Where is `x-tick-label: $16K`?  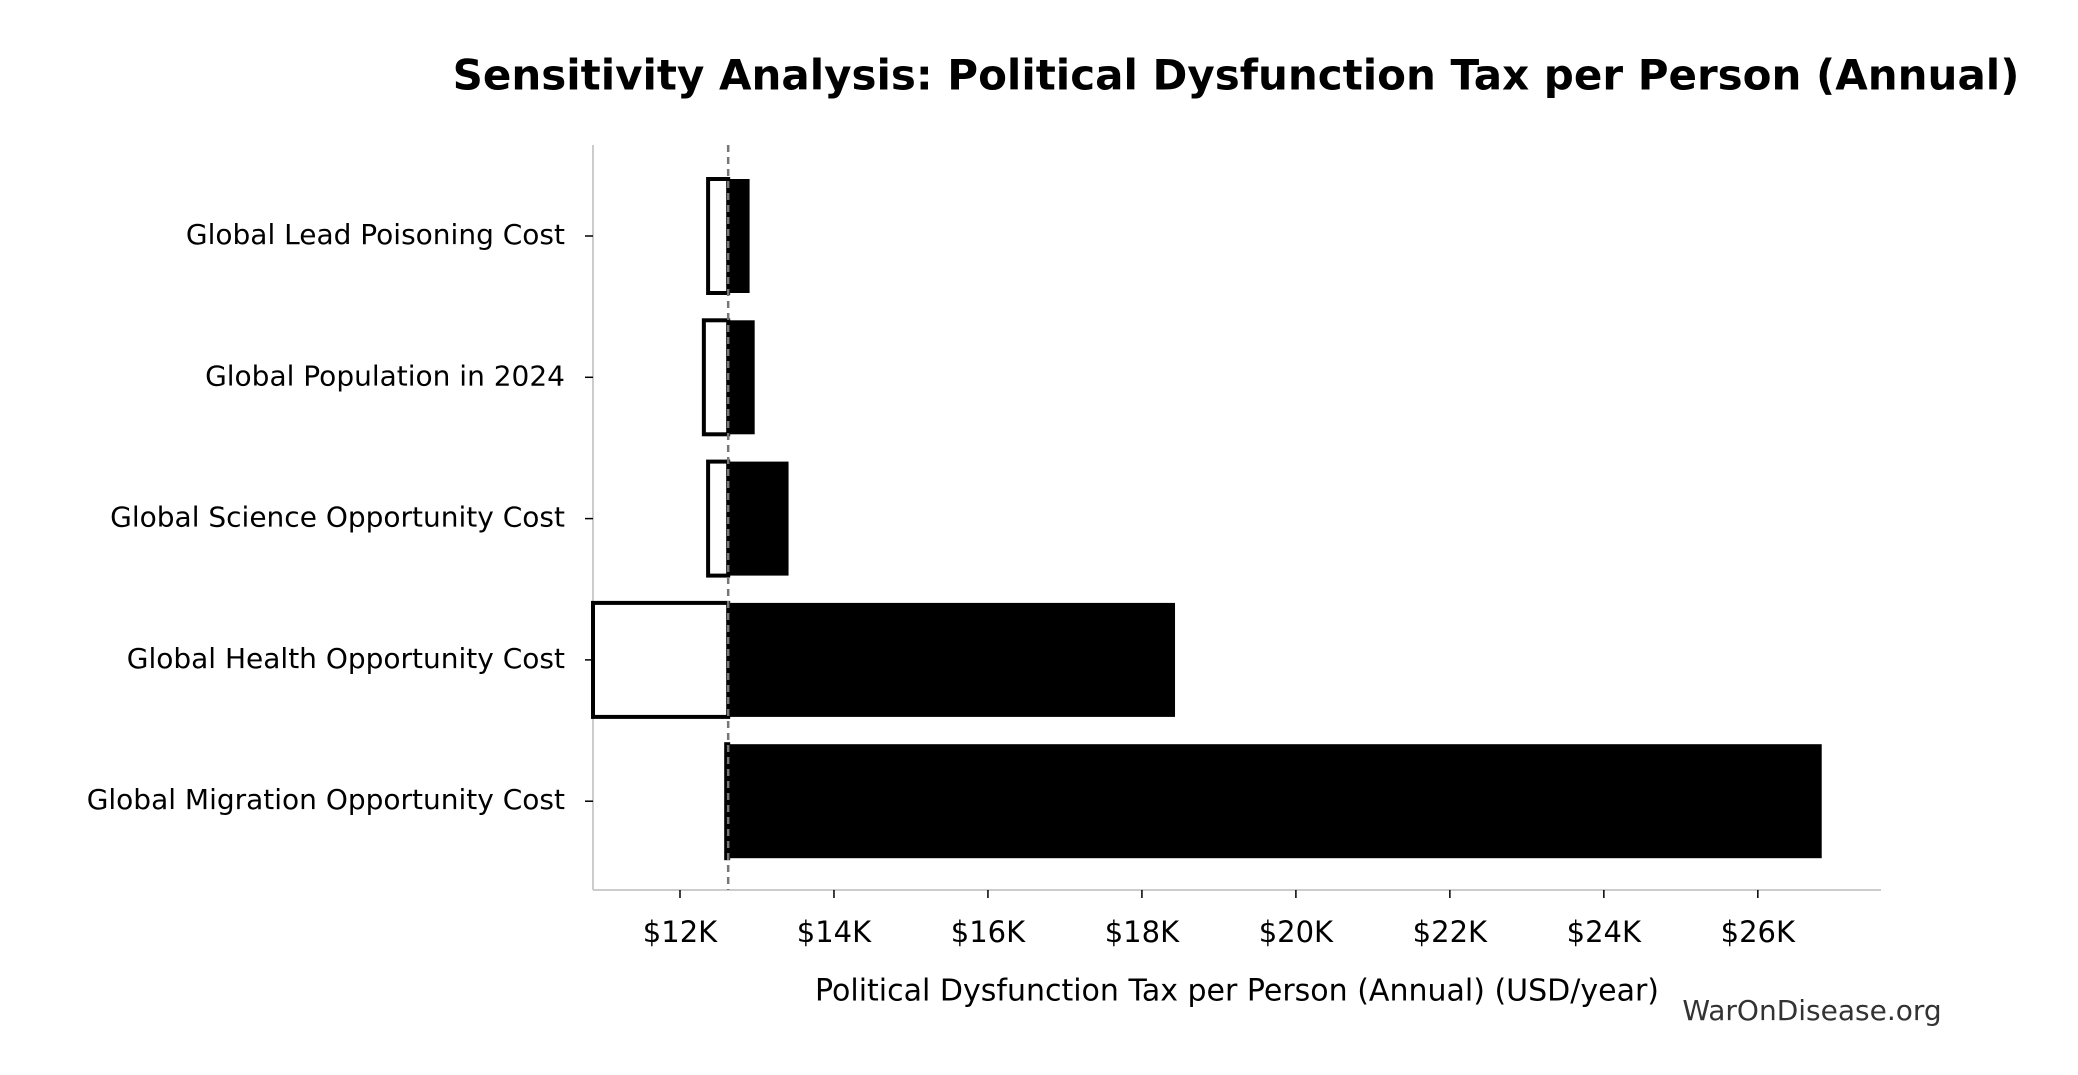 x-tick-label: $16K is located at coordinates (988, 932).